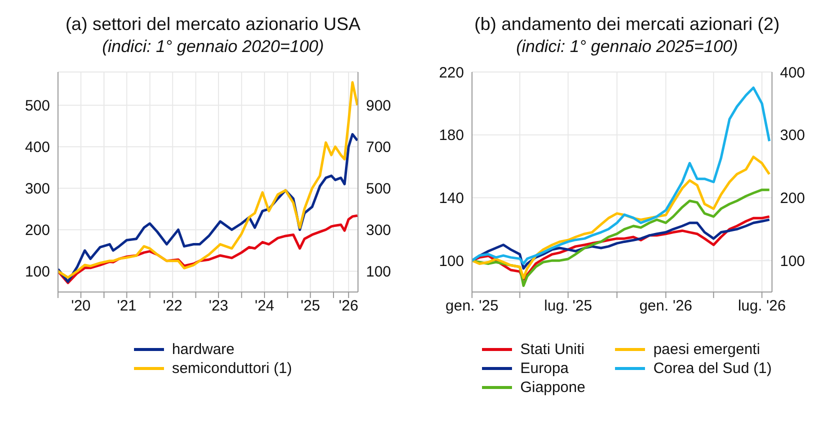 The height and width of the screenshot is (440, 840). Describe the element at coordinates (203, 349) in the screenshot. I see `legend-label: hardware` at that location.